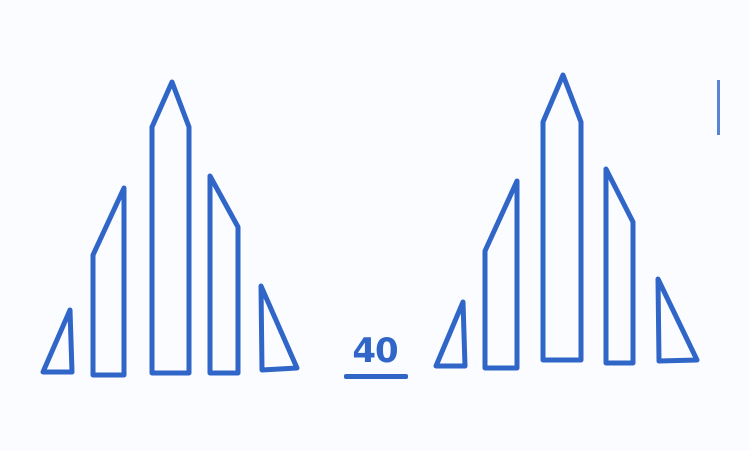  What do you see at coordinates (677, 320) in the screenshot?
I see `right-small-right-triangle` at bounding box center [677, 320].